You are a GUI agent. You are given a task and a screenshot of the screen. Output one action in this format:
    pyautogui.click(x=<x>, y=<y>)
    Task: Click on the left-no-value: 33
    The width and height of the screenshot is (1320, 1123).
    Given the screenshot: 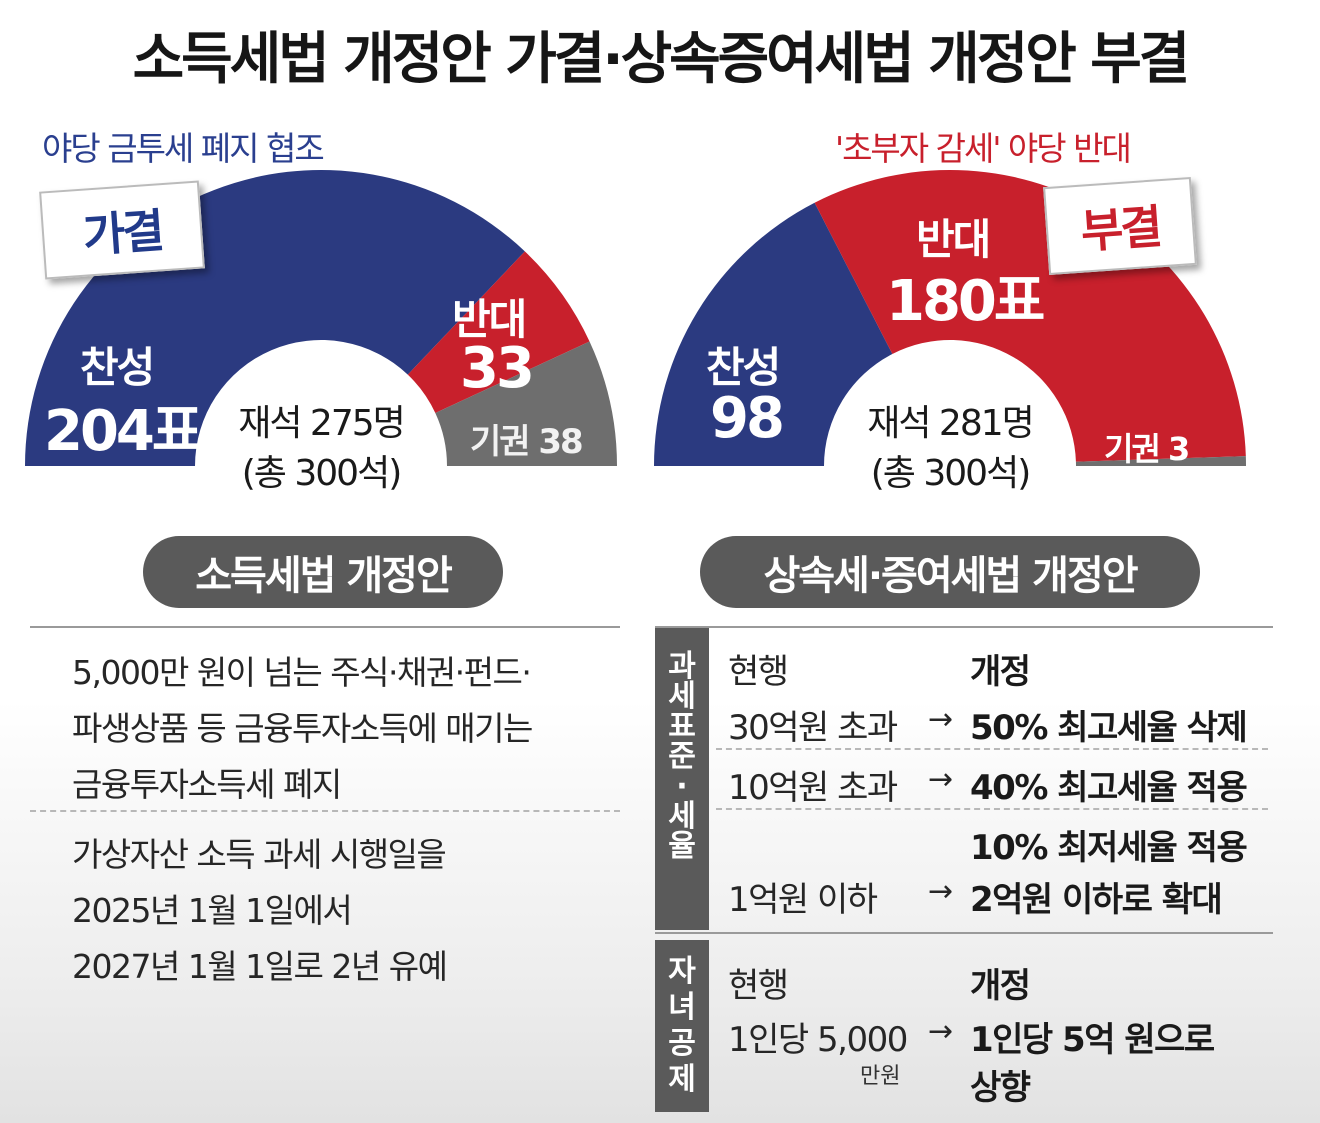 What is the action you would take?
    pyautogui.click(x=497, y=368)
    